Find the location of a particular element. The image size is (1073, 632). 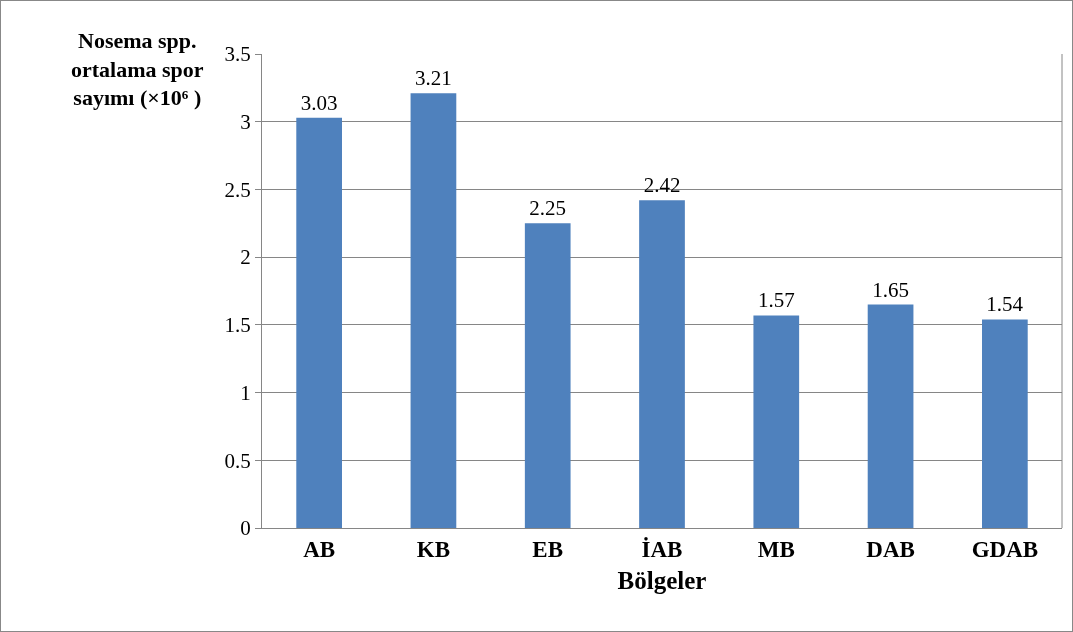

y-tick-label: 2 is located at coordinates (245, 257).